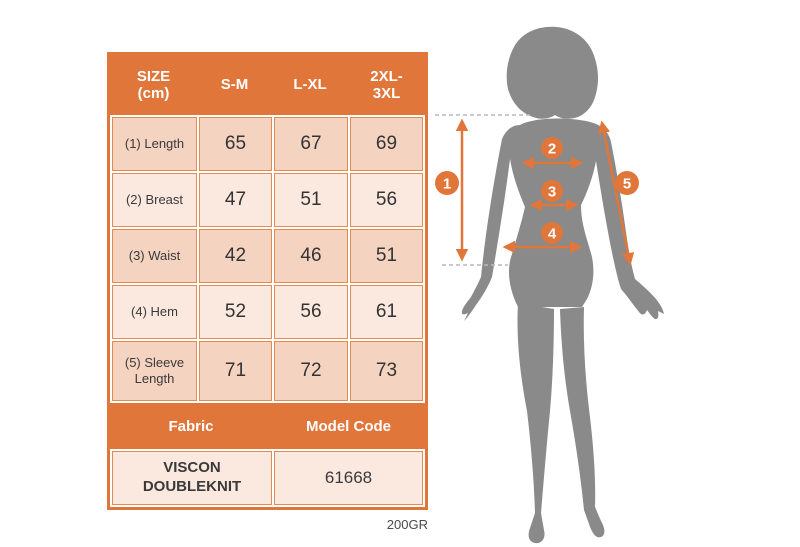  What do you see at coordinates (154, 144) in the screenshot?
I see `row-label-length: (1) Length` at bounding box center [154, 144].